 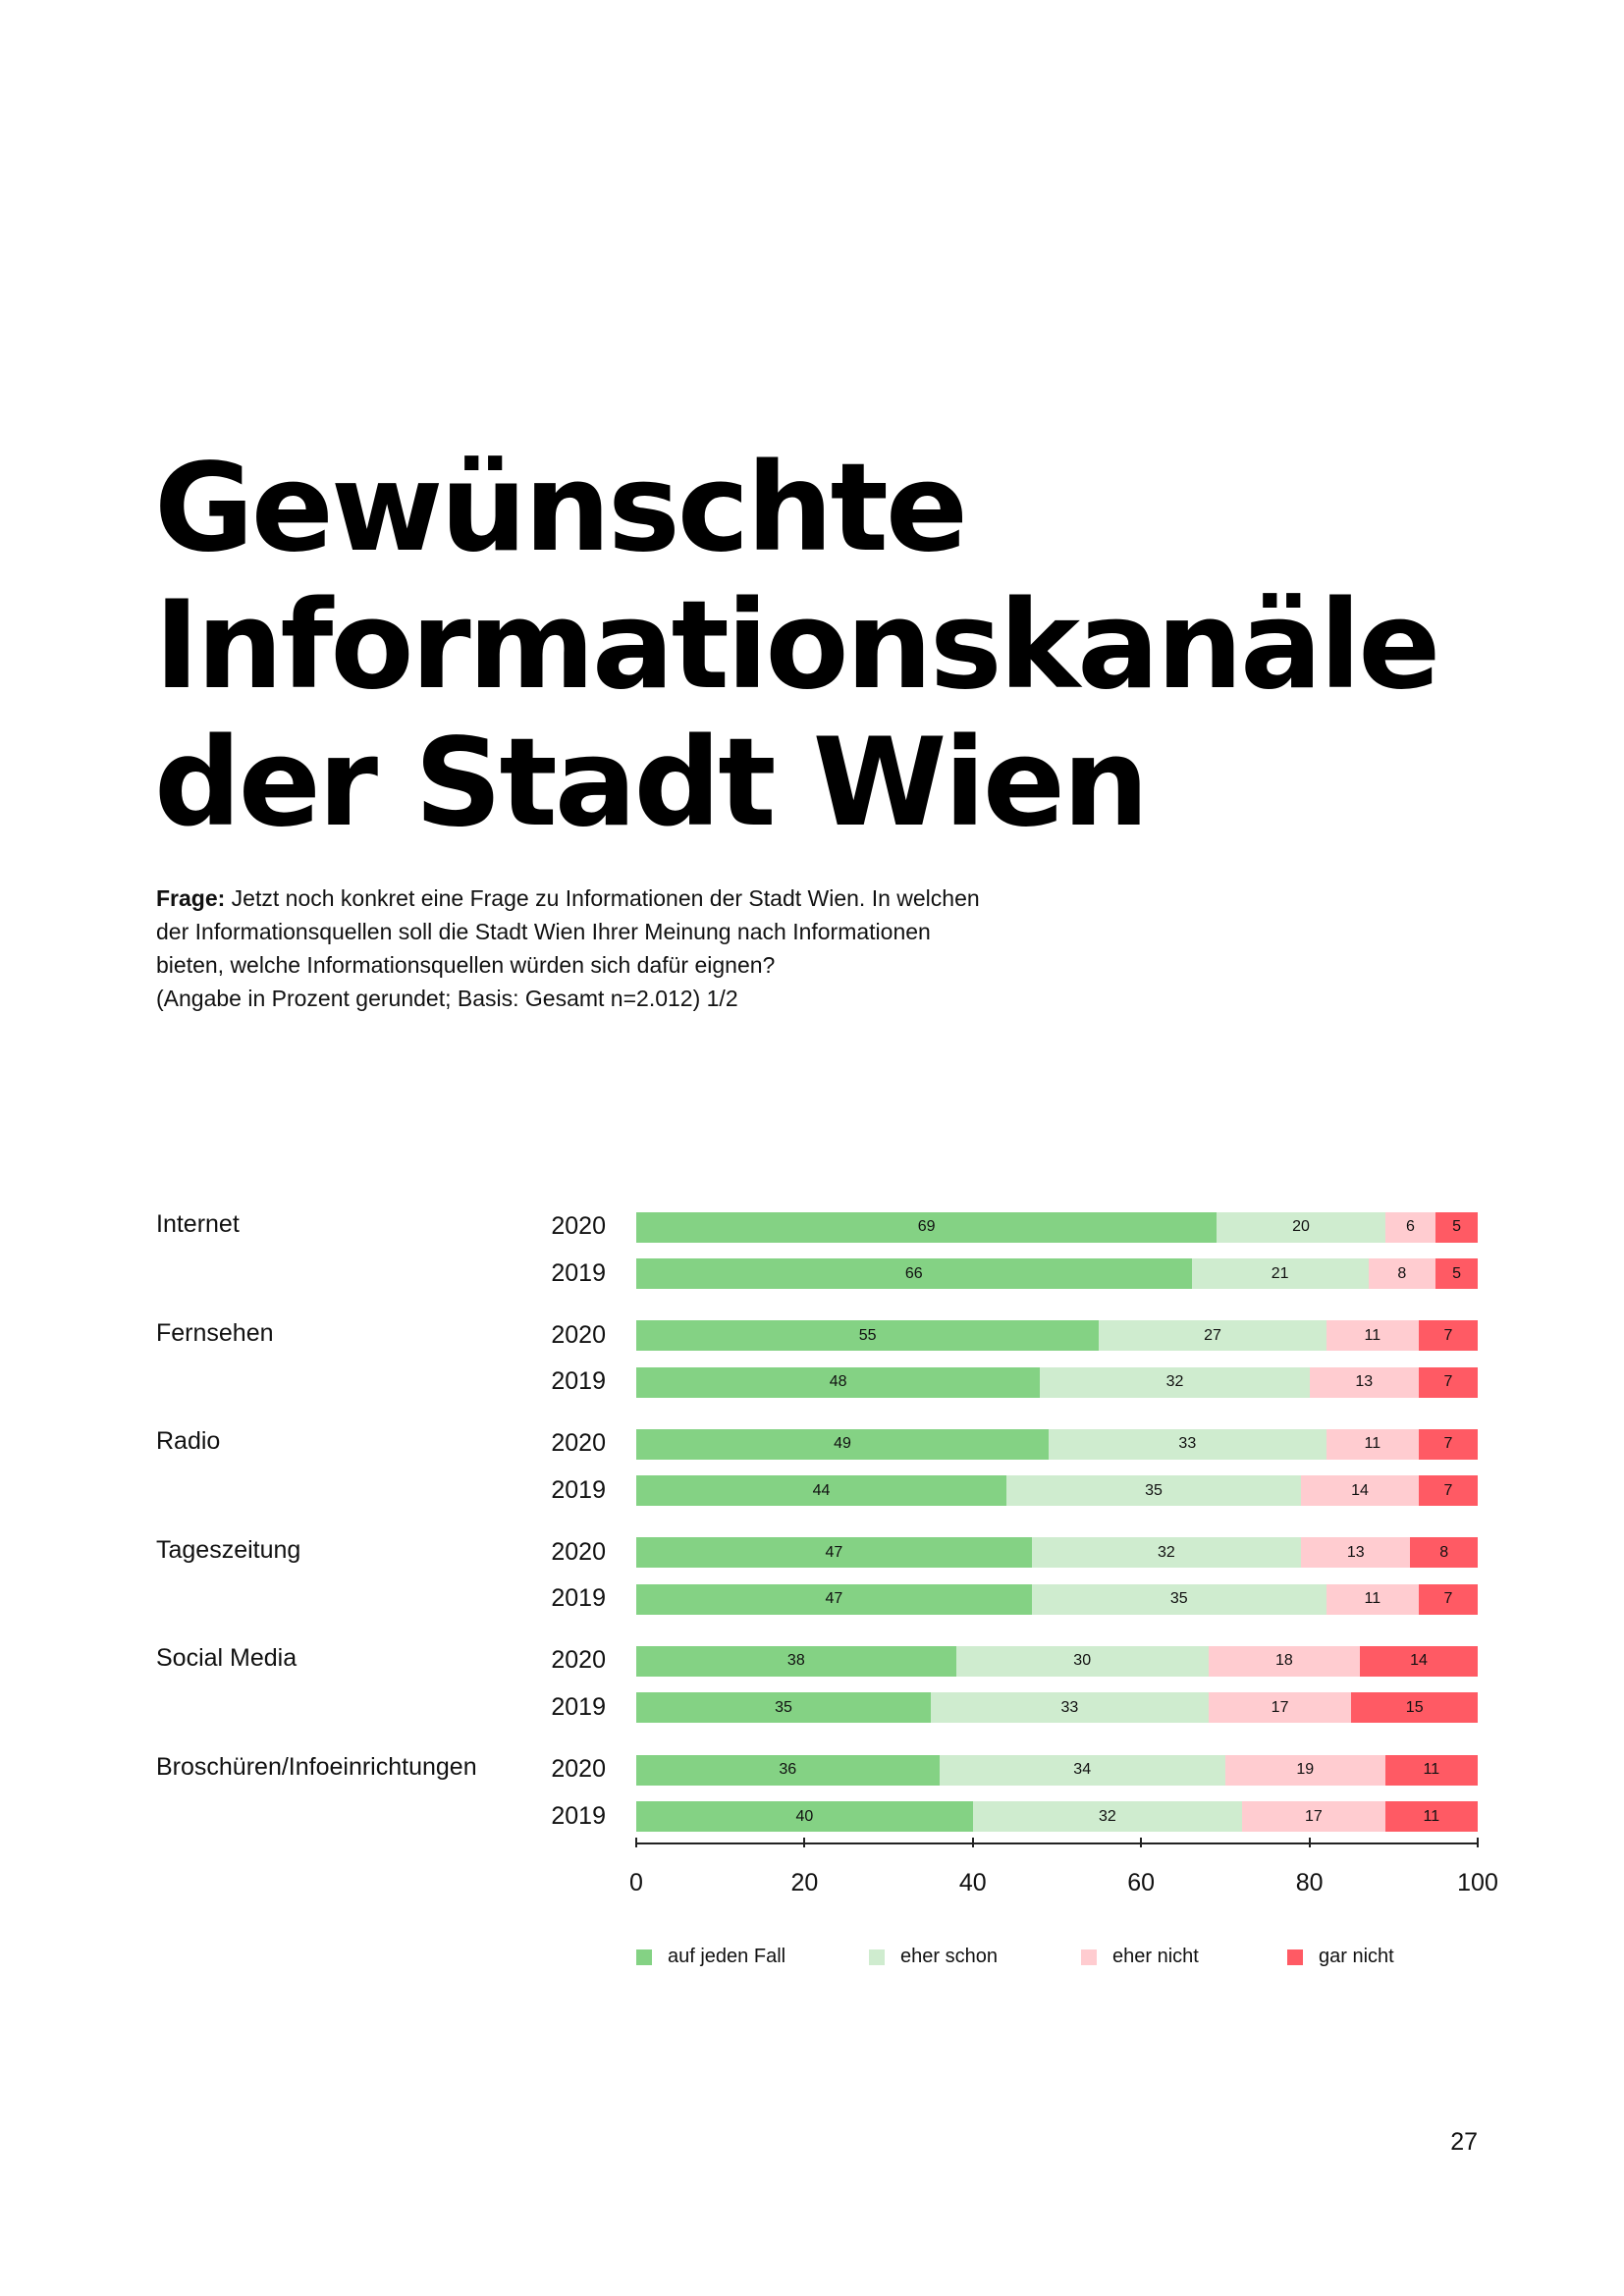 What do you see at coordinates (842, 1444) in the screenshot?
I see `bar-segment-auf-jeden-Fall: 49` at bounding box center [842, 1444].